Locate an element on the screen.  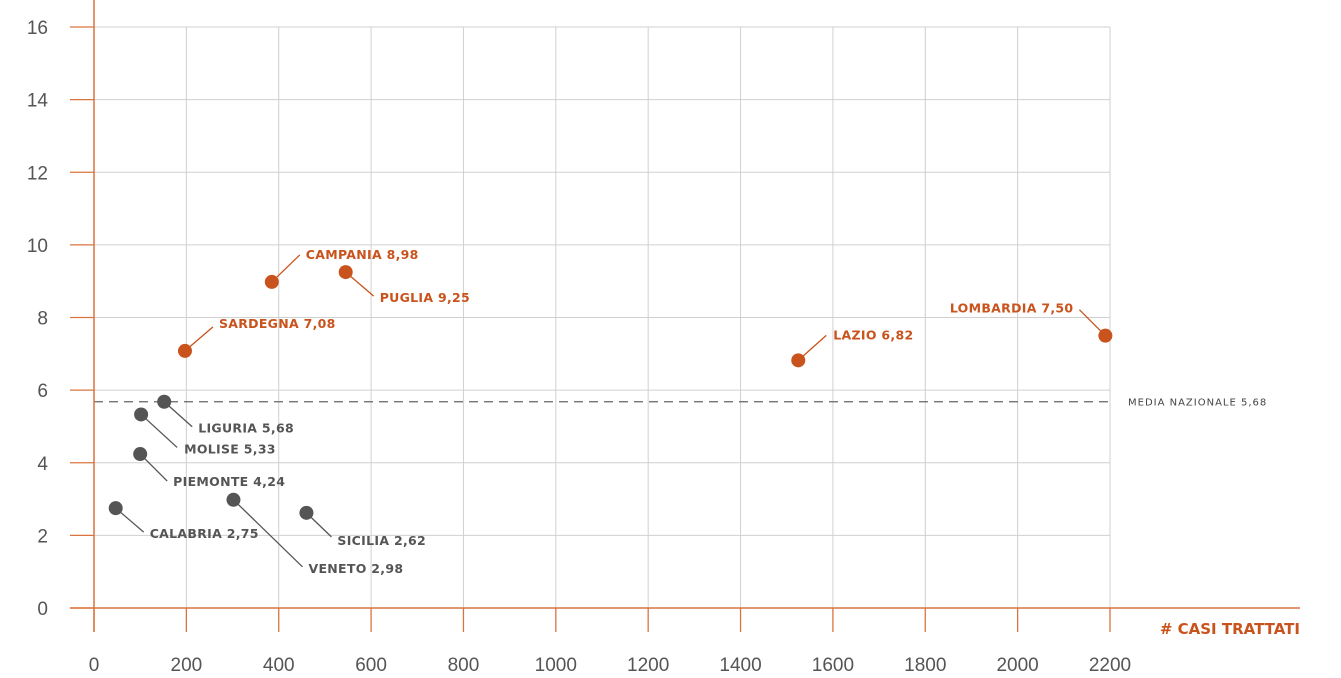
y-axis-ticks: 0 2 4 6 8 10 12 14 16 is located at coordinates (60, 319).